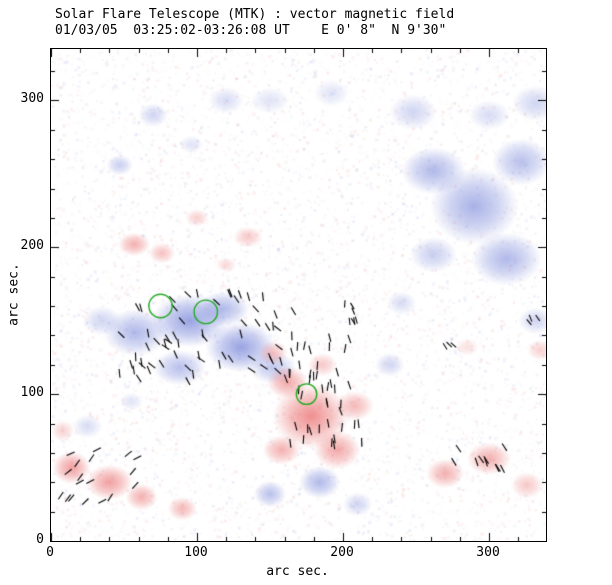 The image size is (612, 585). I want to click on x-tick-label: 300, so click(488, 552).